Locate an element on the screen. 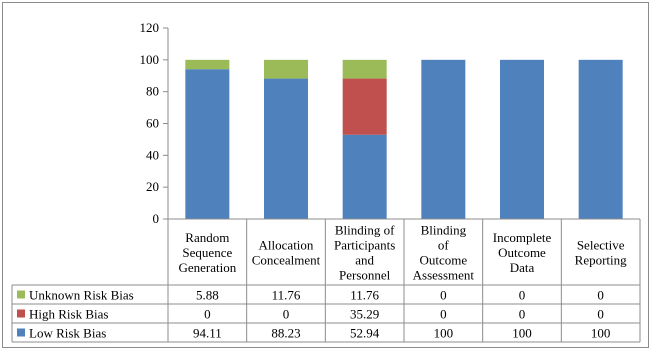 The width and height of the screenshot is (652, 351). category-label: Data is located at coordinates (522, 267).